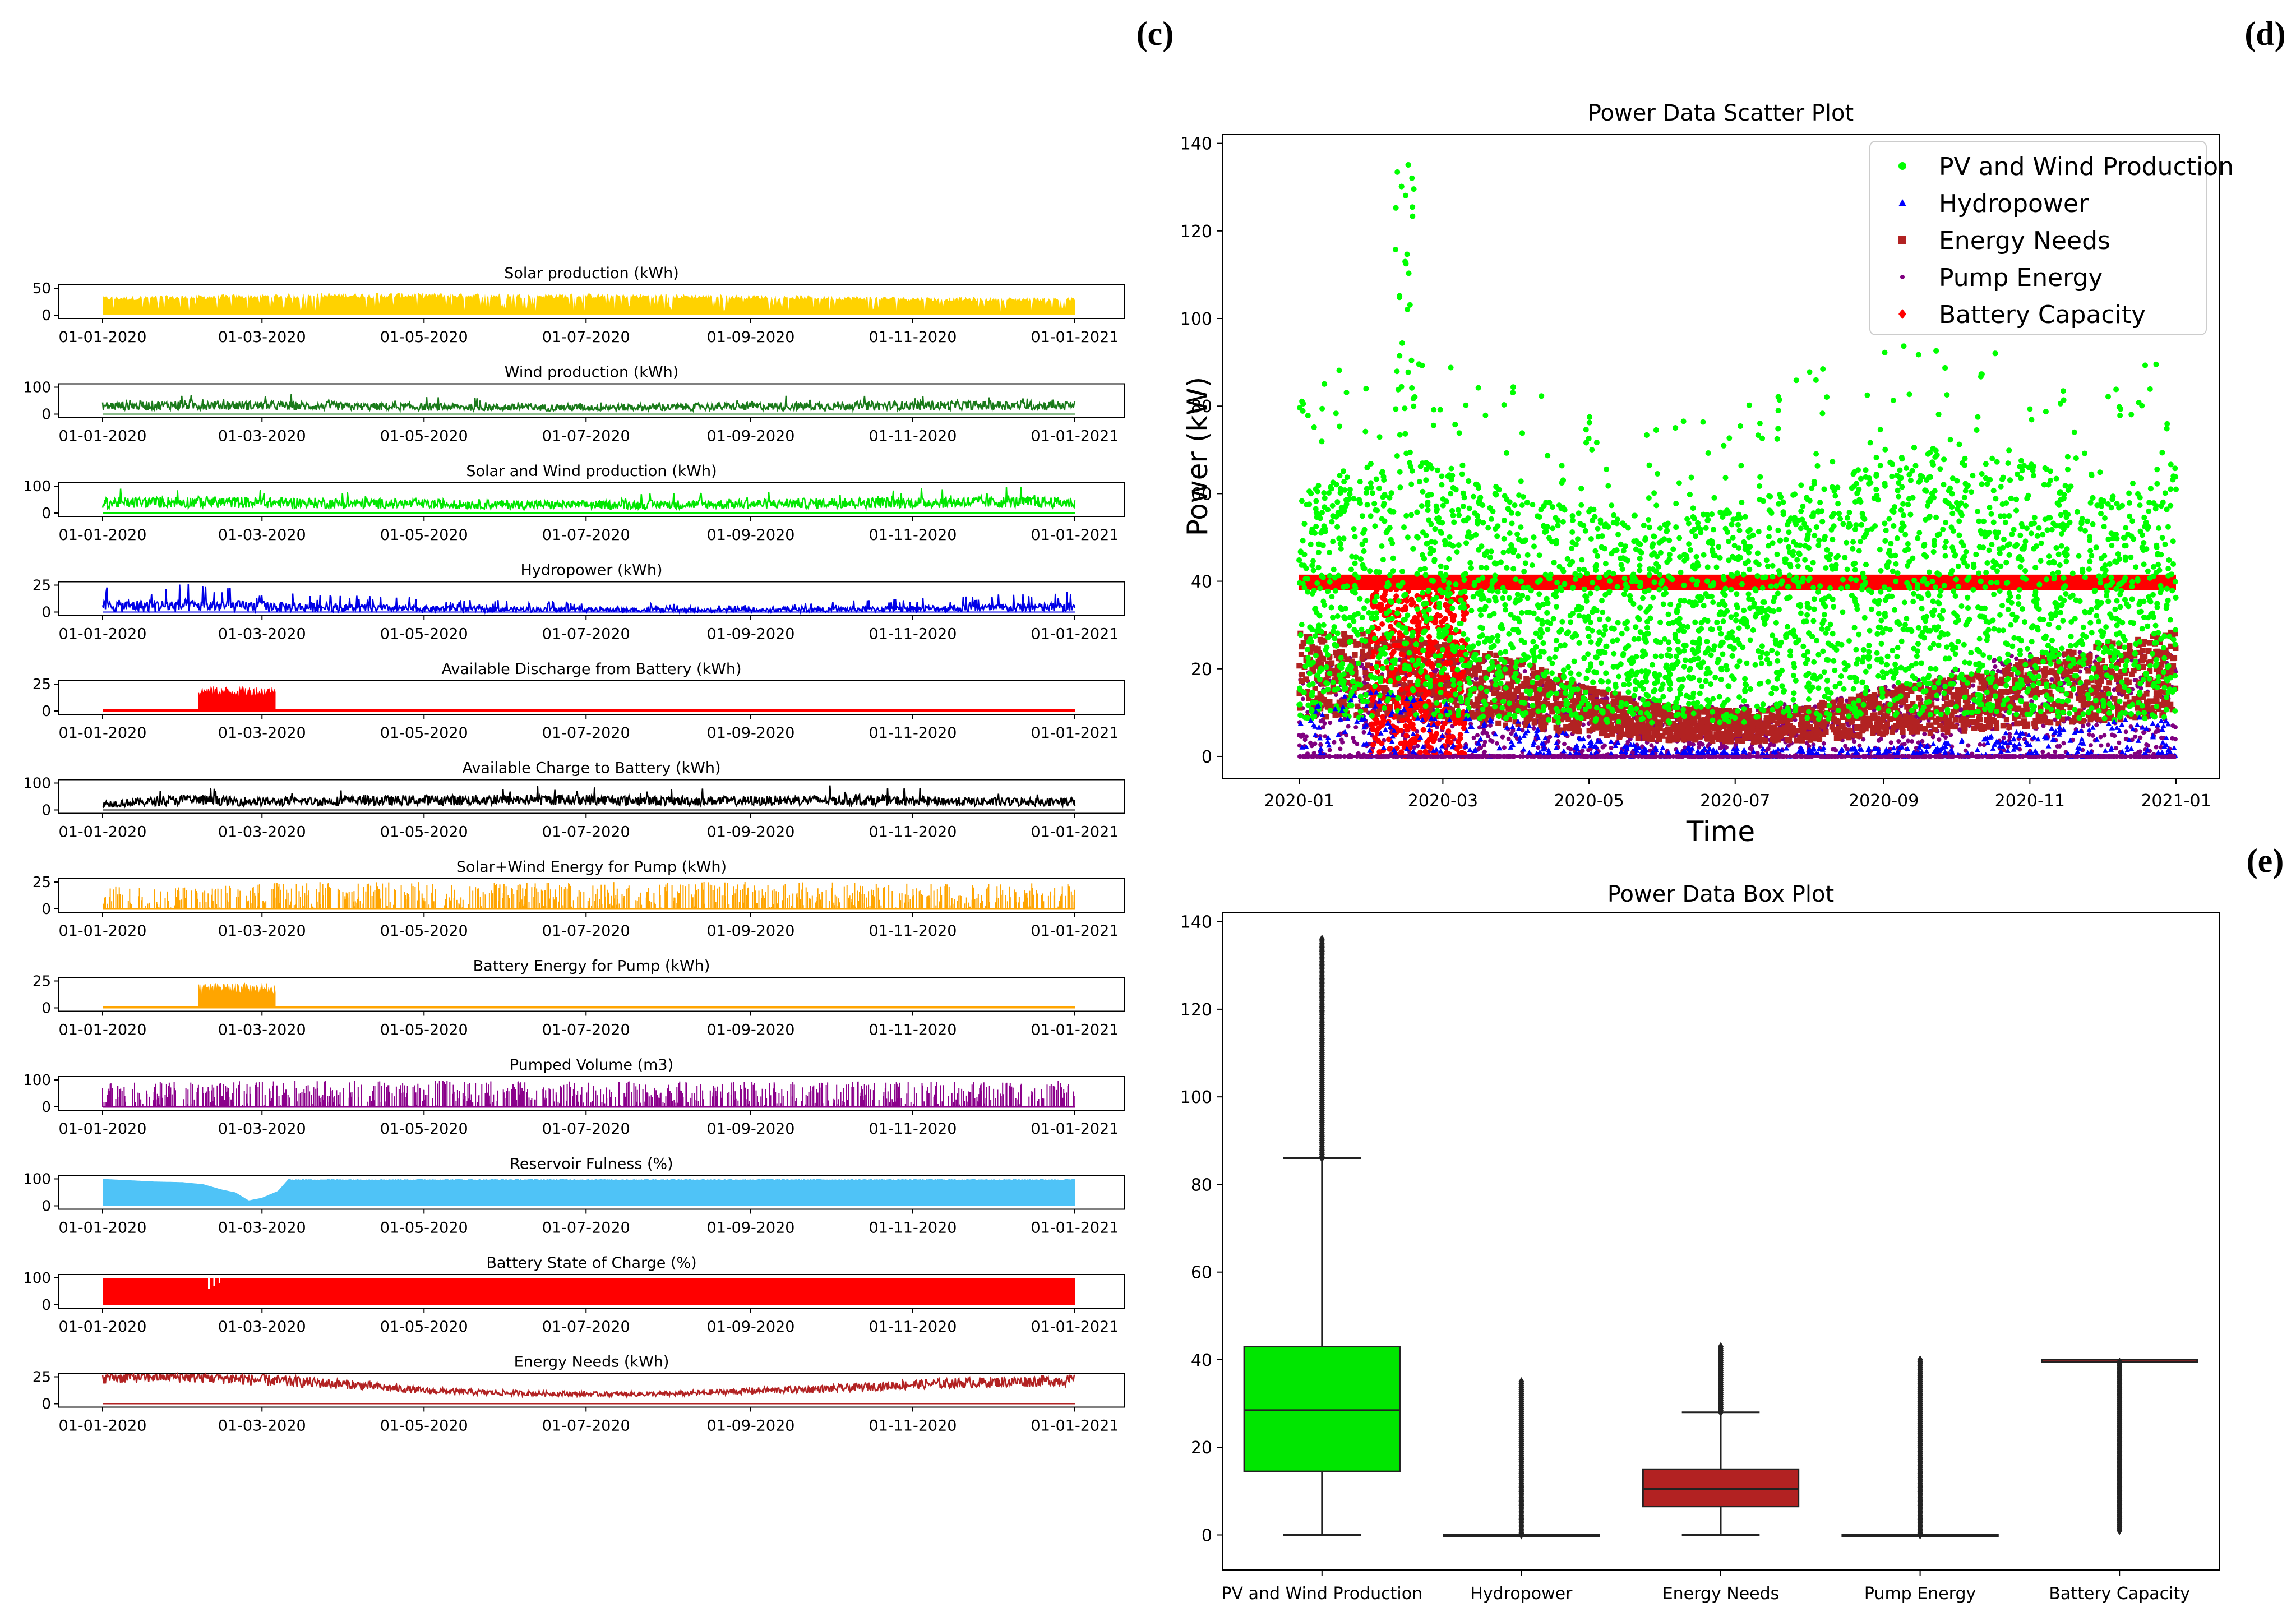 The width and height of the screenshot is (2296, 1616). Describe the element at coordinates (1443, 801) in the screenshot. I see `x-tick-label: 2020-03` at that location.